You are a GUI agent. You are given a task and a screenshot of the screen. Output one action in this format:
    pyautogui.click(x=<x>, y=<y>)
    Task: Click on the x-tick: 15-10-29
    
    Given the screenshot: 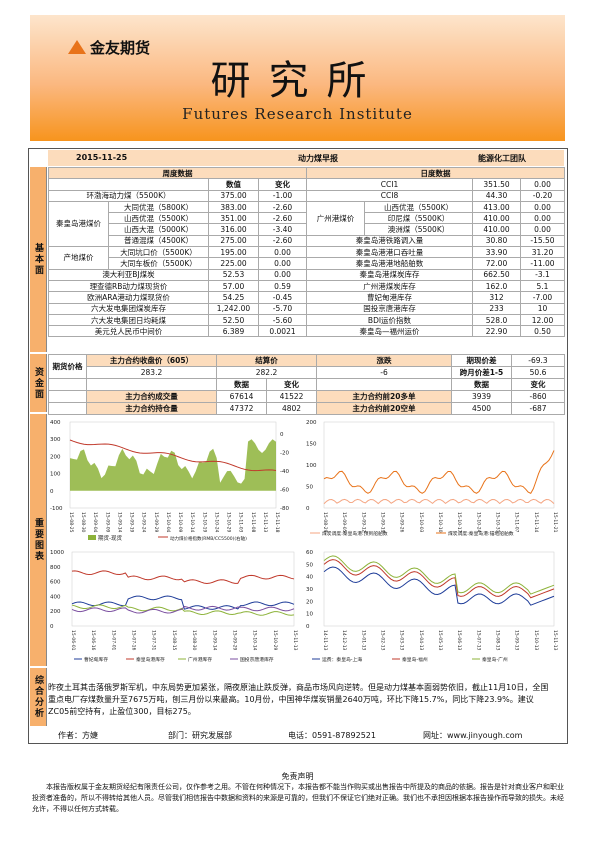 What is the action you would take?
    pyautogui.click(x=229, y=522)
    